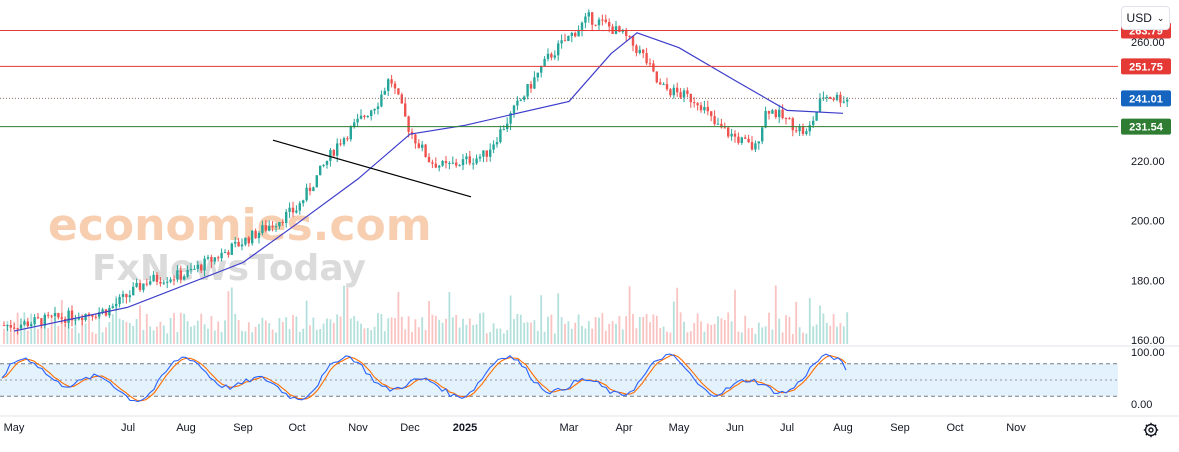 Image resolution: width=1179 pixels, height=452 pixels. Describe the element at coordinates (424, 378) in the screenshot. I see `stochastic-k-line` at that location.